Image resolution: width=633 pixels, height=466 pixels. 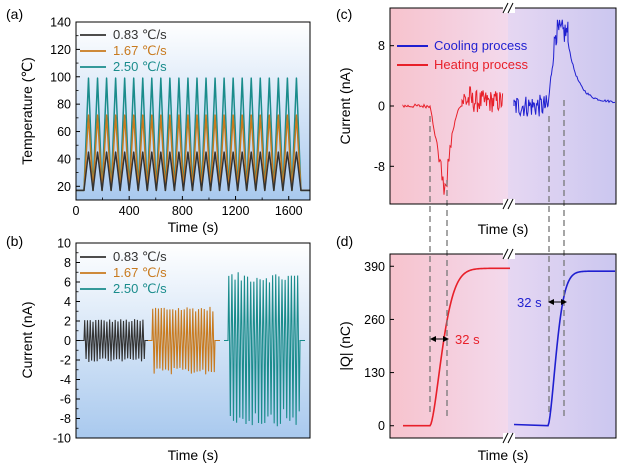 What do you see at coordinates (27, 339) in the screenshot?
I see `panel-b-ylabel: Current (nA)` at bounding box center [27, 339].